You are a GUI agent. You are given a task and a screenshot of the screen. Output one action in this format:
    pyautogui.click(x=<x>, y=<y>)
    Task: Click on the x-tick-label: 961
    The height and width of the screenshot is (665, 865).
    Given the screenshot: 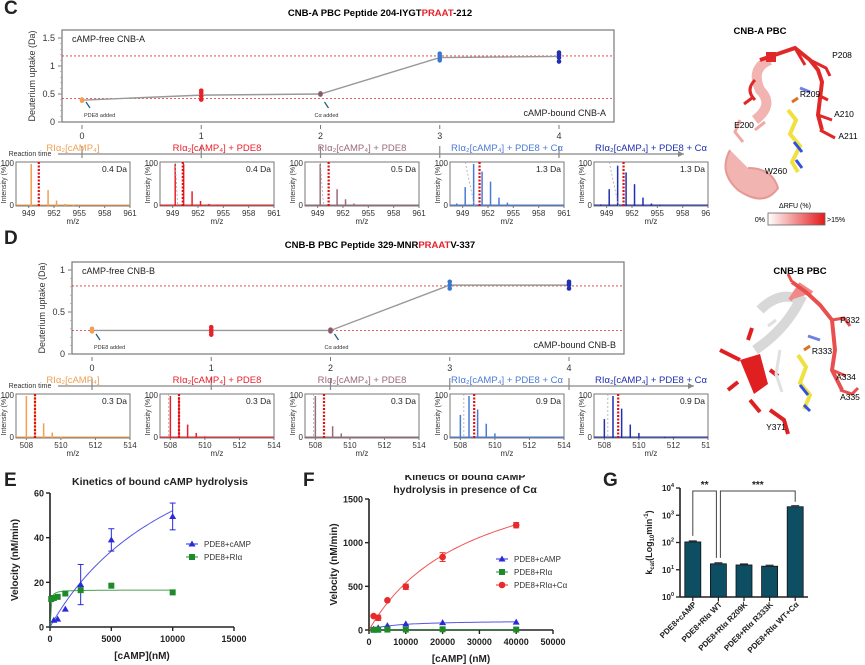 What is the action you would take?
    pyautogui.click(x=274, y=213)
    